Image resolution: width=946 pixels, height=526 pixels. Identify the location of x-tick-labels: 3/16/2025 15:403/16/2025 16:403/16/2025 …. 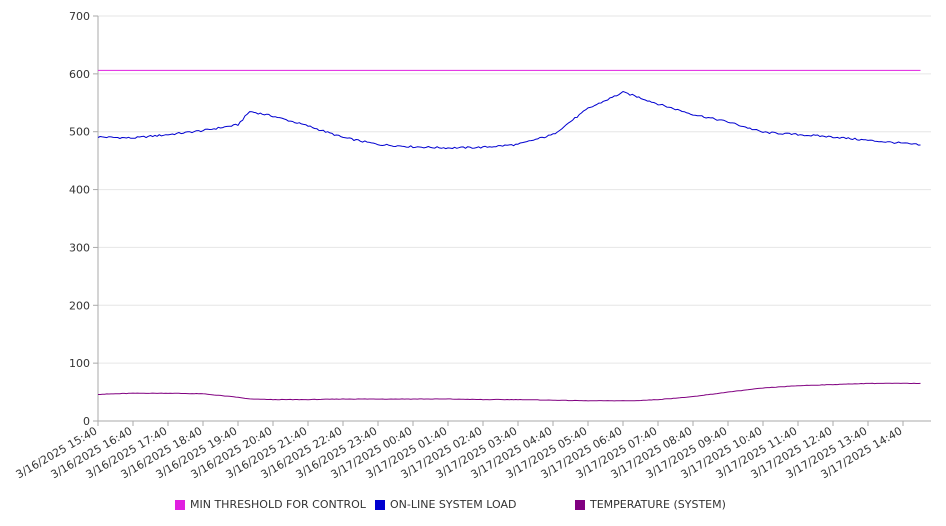
(459, 452).